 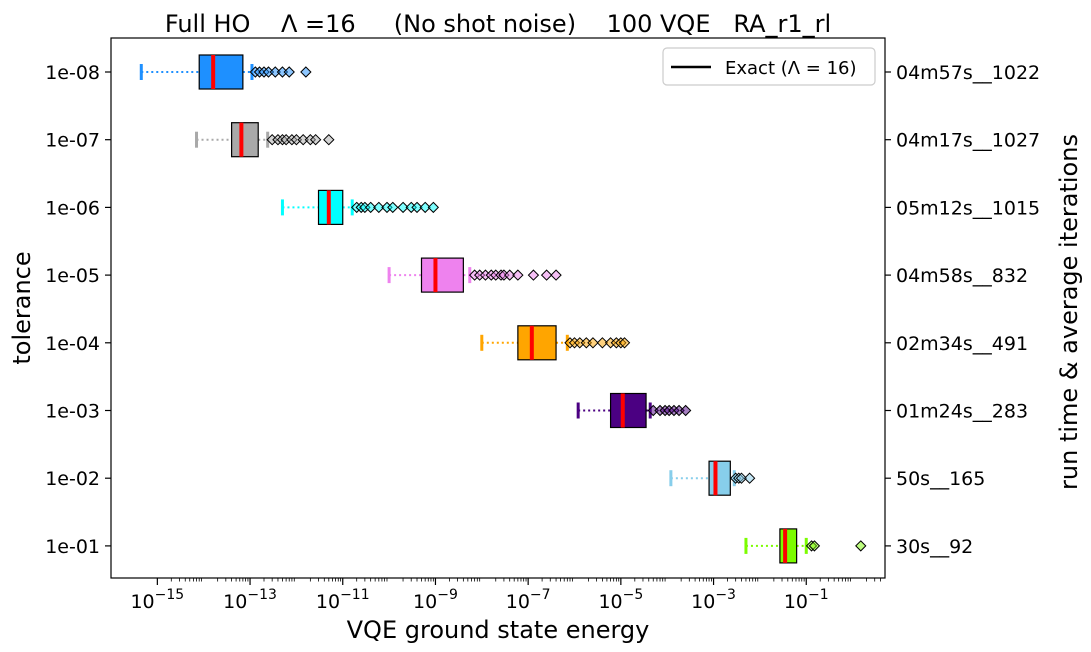 What do you see at coordinates (72, 479) in the screenshot?
I see `y-tick-label-1e02: 1e-02` at bounding box center [72, 479].